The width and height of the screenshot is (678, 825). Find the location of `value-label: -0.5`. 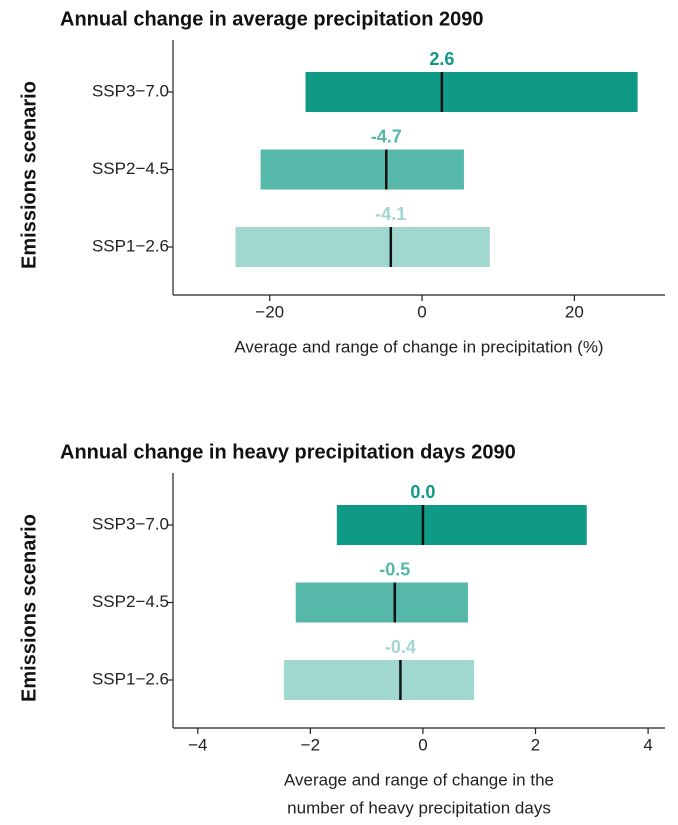

value-label: -0.5 is located at coordinates (394, 569).